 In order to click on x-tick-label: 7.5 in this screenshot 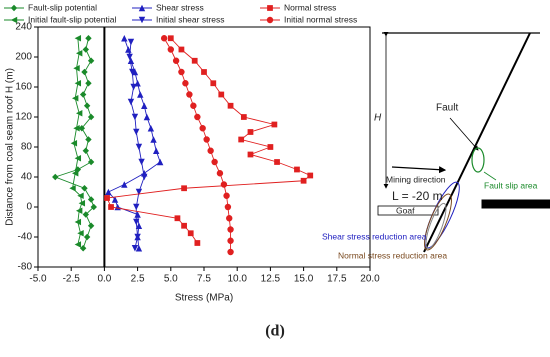, I will do `click(204, 279)`.